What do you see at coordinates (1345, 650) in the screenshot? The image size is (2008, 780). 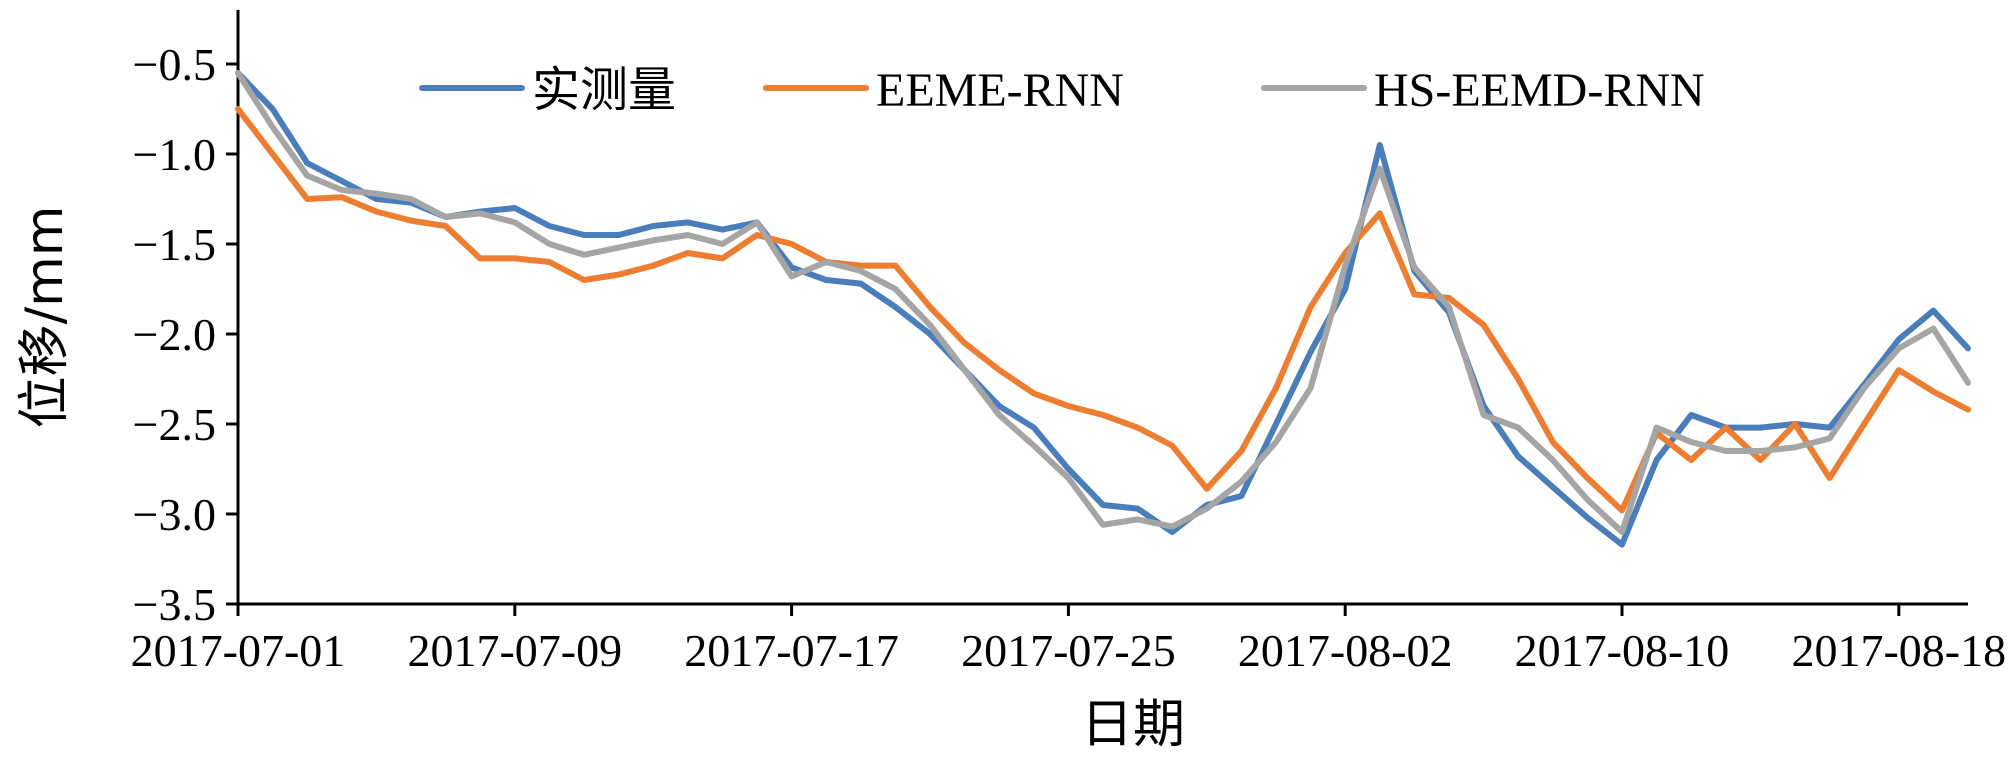 I see `x-tick-label: 2017-08-02` at bounding box center [1345, 650].